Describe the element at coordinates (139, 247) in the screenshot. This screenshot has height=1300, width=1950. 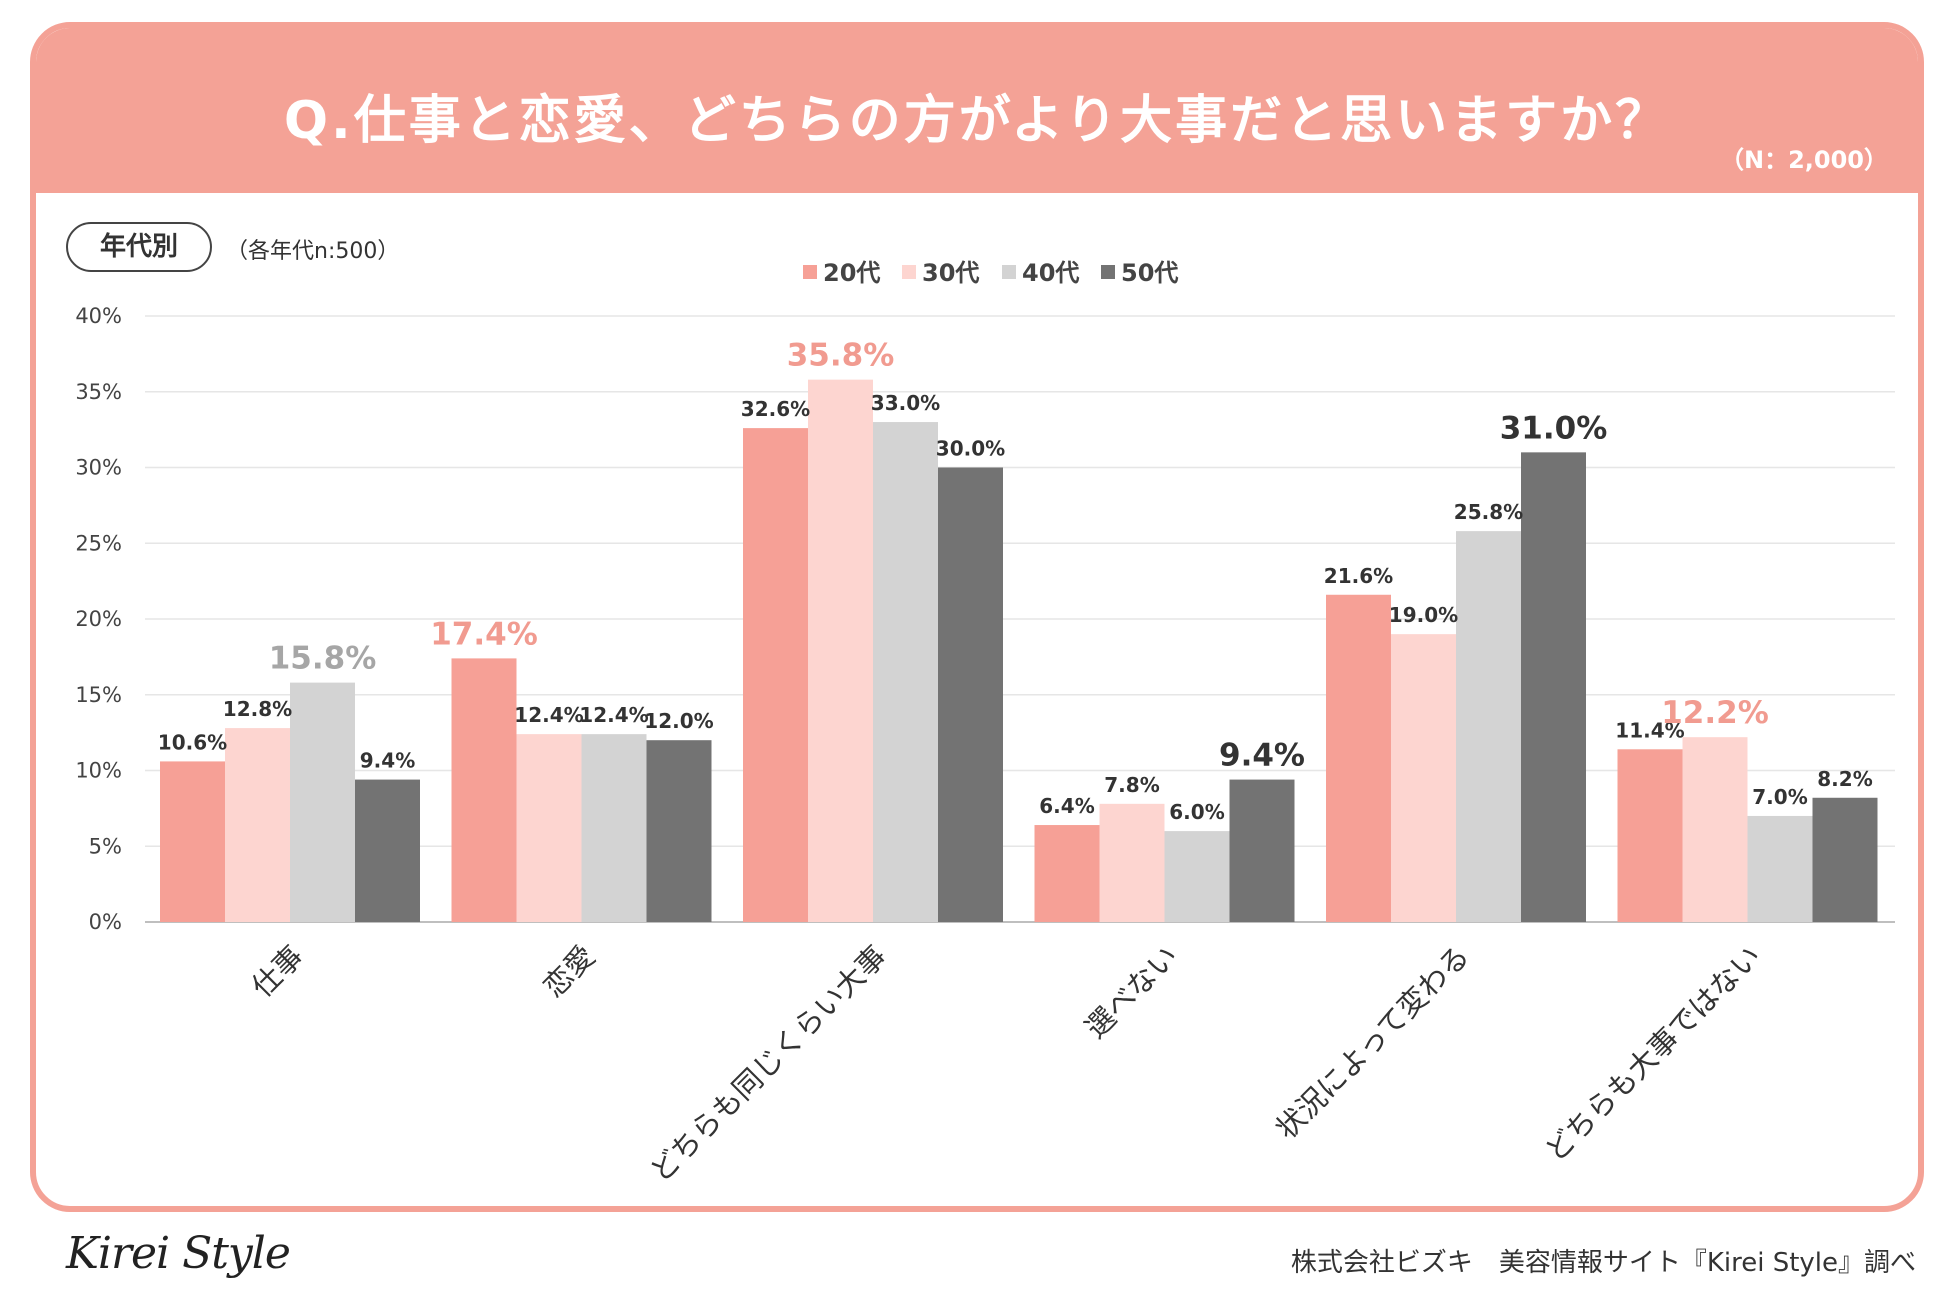
I see `segment-badge: 年代別` at that location.